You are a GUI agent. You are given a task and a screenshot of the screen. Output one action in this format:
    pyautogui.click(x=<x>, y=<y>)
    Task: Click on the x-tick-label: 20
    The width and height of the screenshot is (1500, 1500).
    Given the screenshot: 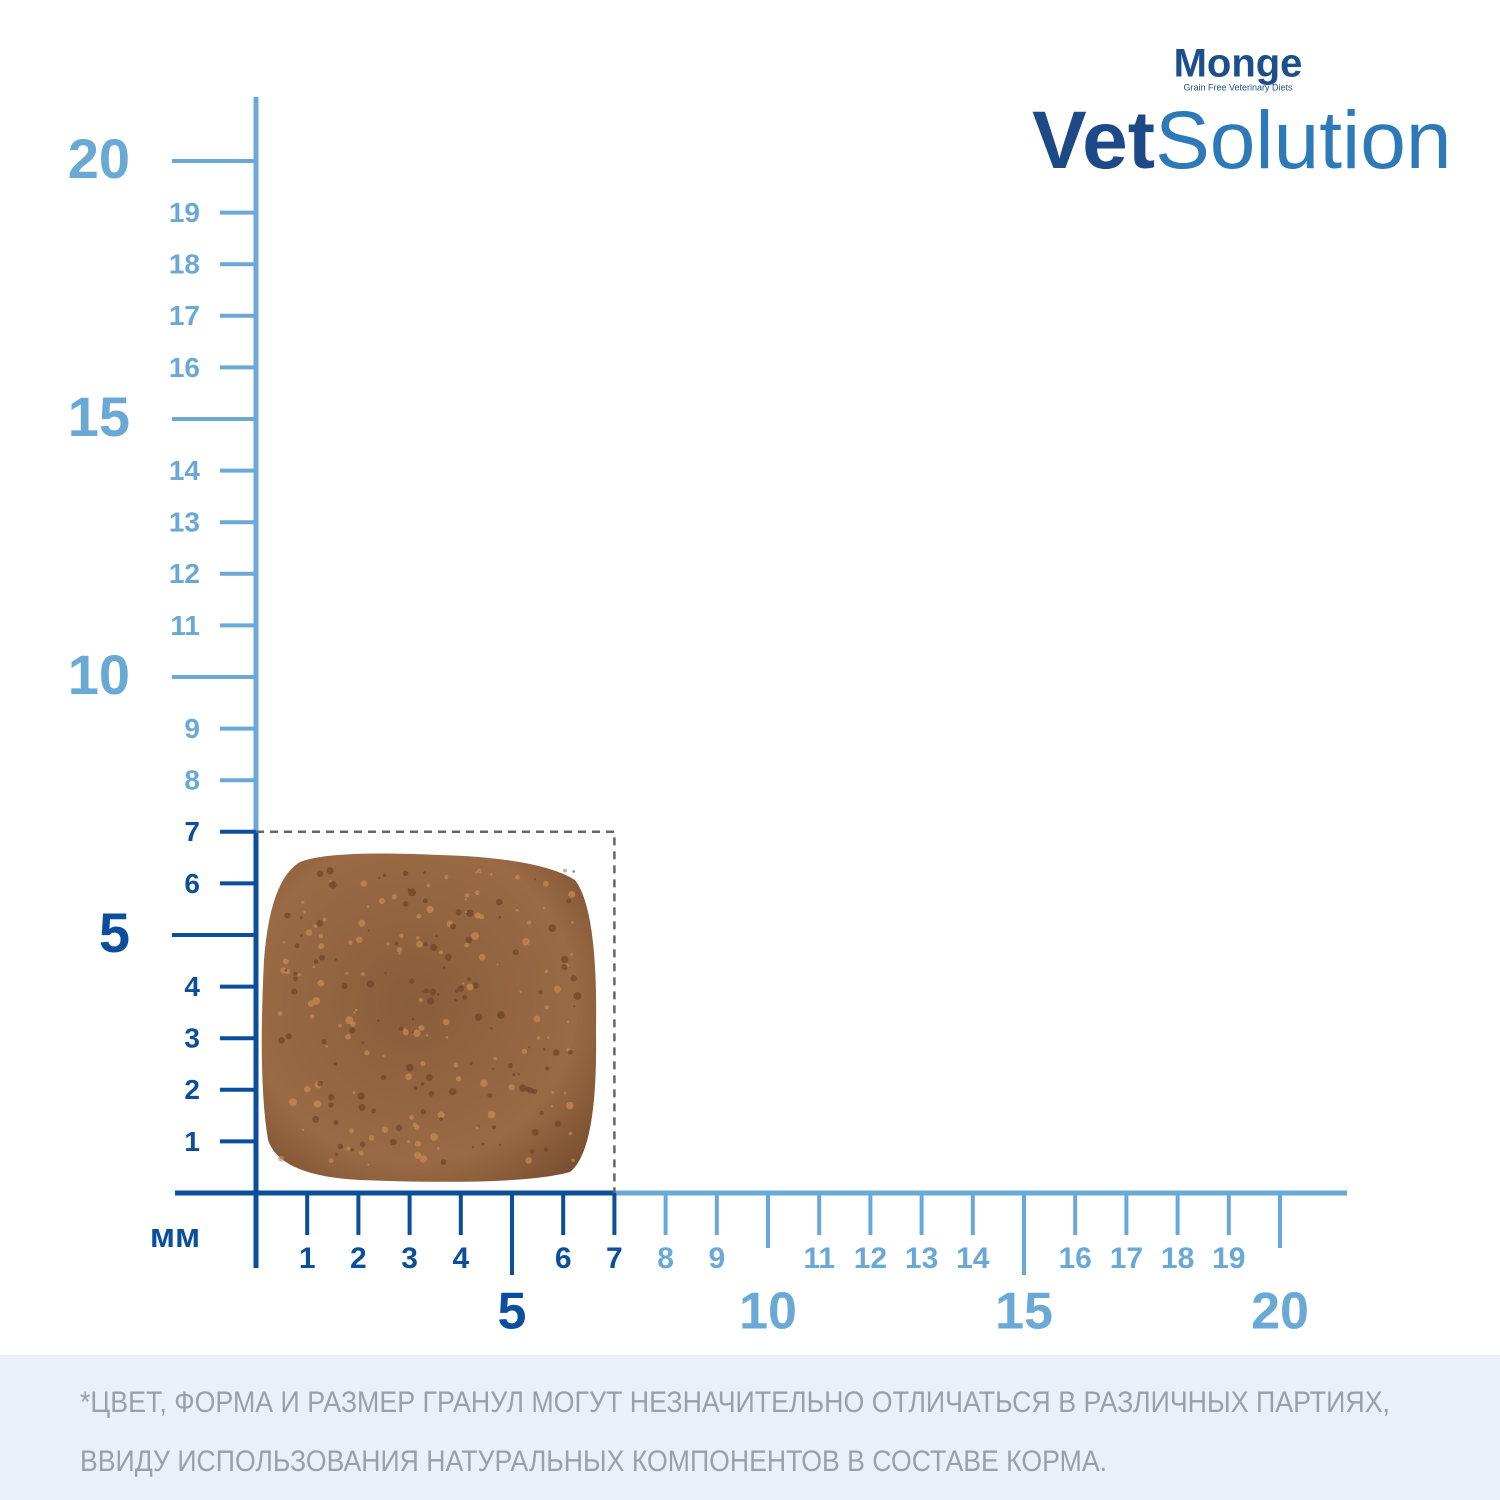 What is the action you would take?
    pyautogui.click(x=1280, y=1312)
    